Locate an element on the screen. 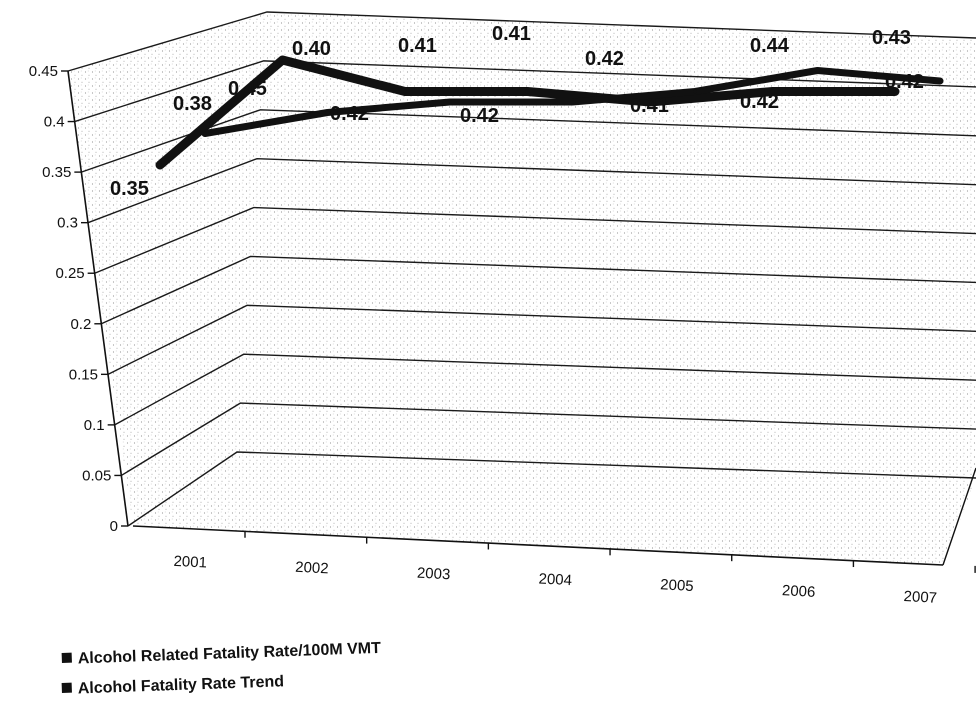  data-label: 0.40 is located at coordinates (311, 49).